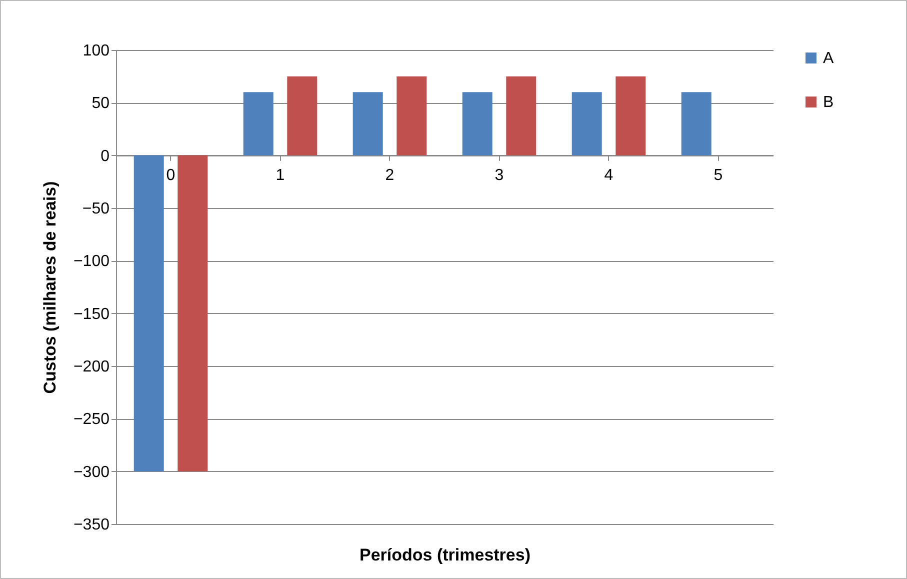  What do you see at coordinates (91, 261) in the screenshot?
I see `y-tick-label: −100` at bounding box center [91, 261].